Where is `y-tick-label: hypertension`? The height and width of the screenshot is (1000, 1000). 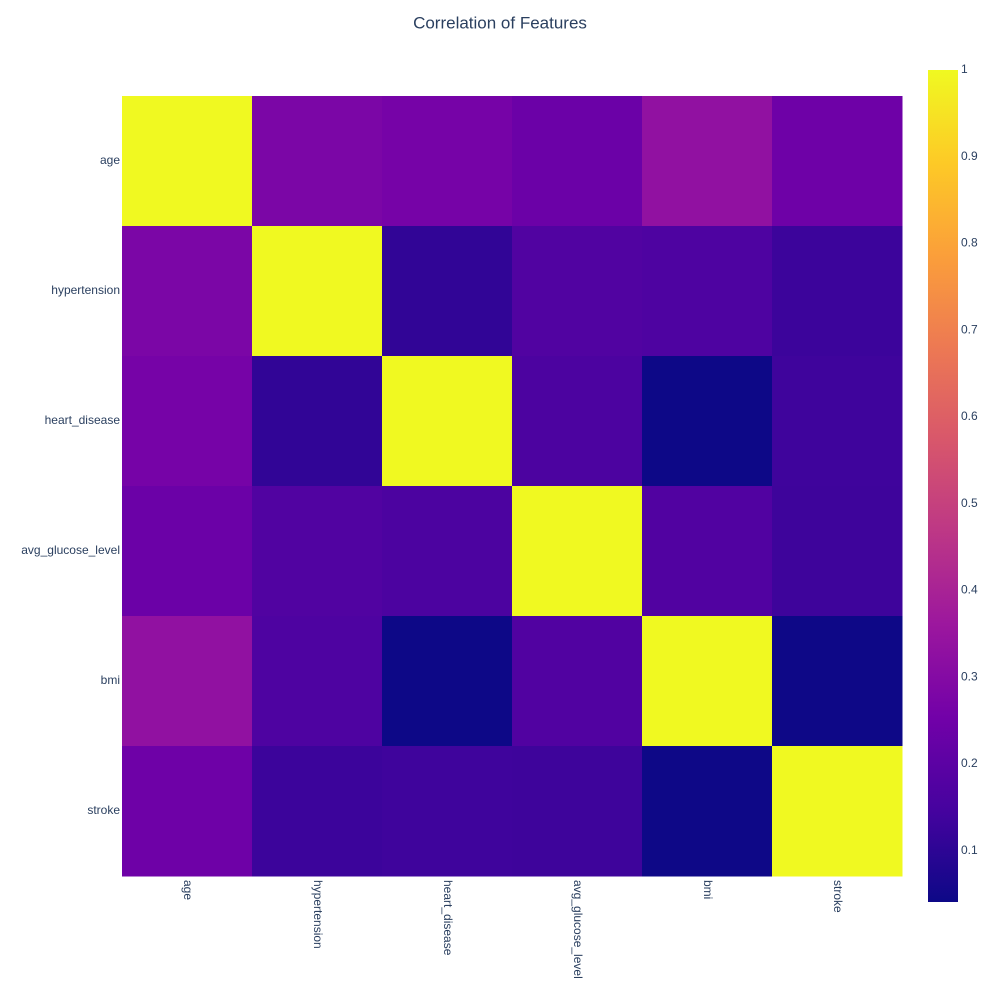 y-tick-label: hypertension is located at coordinates (85, 290).